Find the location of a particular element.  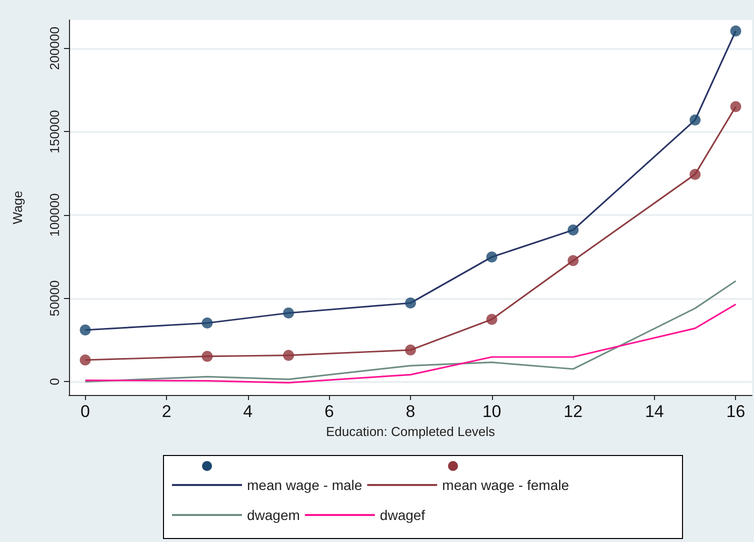

legend-label: dwagef is located at coordinates (403, 515).